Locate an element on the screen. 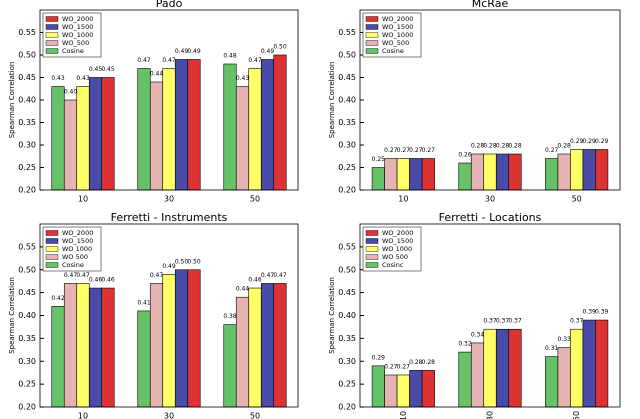 This screenshot has height=419, width=640. x-tick-label: 30 is located at coordinates (169, 199).